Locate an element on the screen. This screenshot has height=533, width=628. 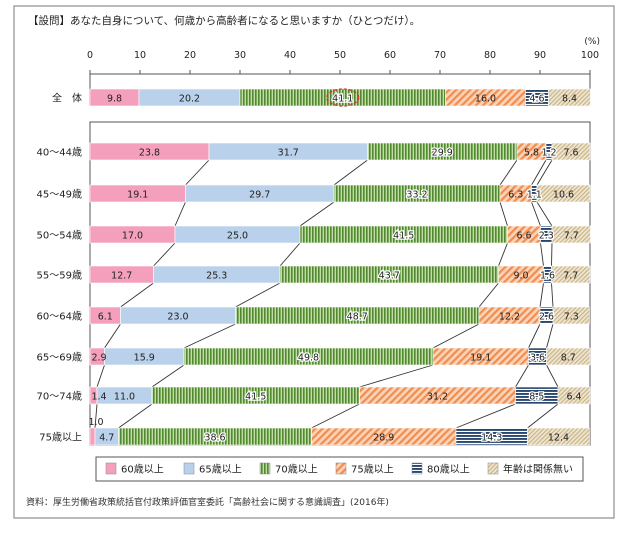
question-text: 【設問】あなた自身について、何歳から高齢者になると思いますか（ひとつだけ）。 is located at coordinates (224, 20).